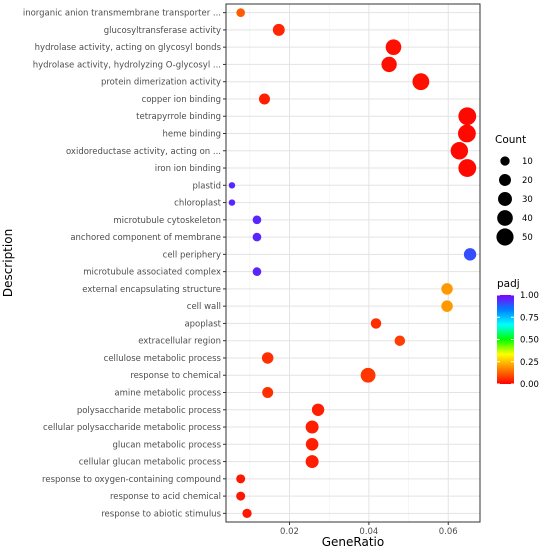 Image resolution: width=547 pixels, height=550 pixels. Describe the element at coordinates (202, 324) in the screenshot. I see `y-tick-label: apoplast` at that location.